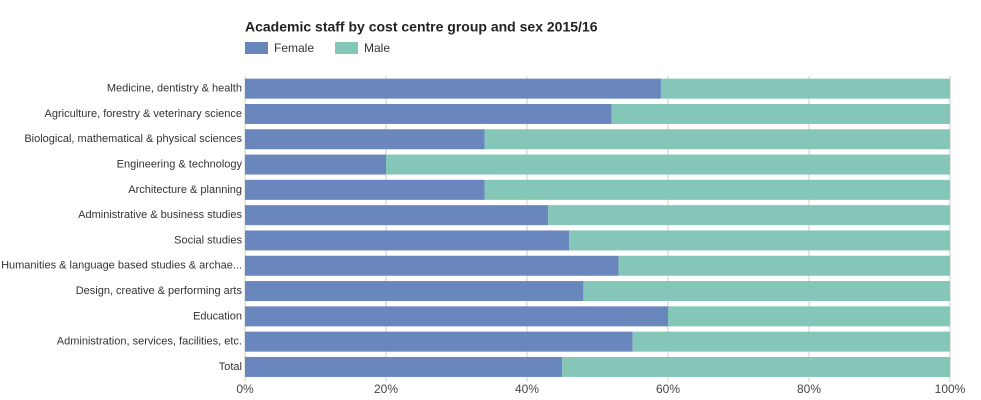 The height and width of the screenshot is (400, 981). Describe the element at coordinates (245, 389) in the screenshot. I see `x-tick-label: 0%` at that location.